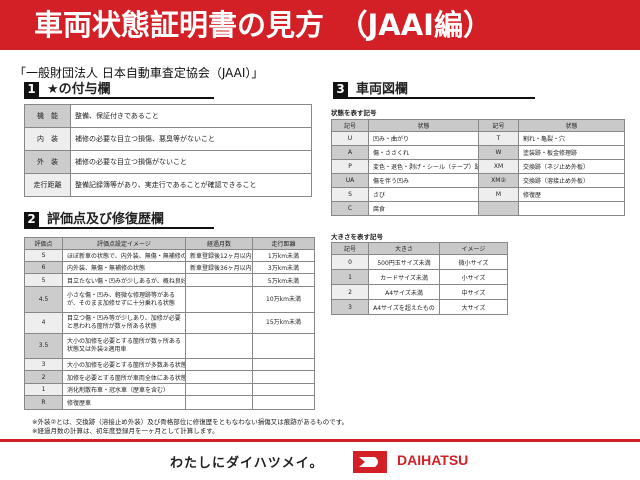  Describe the element at coordinates (139, 73) in the screenshot. I see `organization-name: 「一般財団法人 日本自動車査定協会（JAAI）」` at that location.